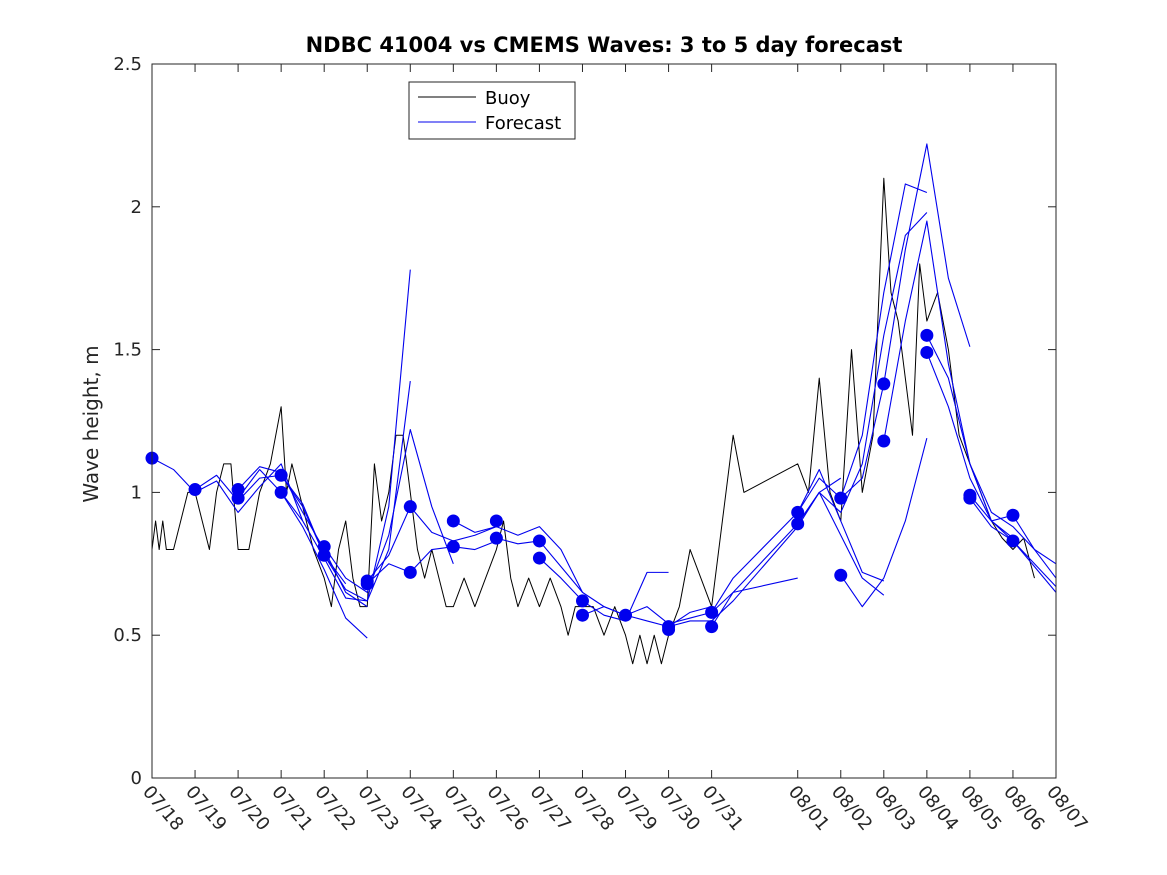 The image size is (1167, 875). I want to click on y-tick-label-2: 1, so click(136, 492).